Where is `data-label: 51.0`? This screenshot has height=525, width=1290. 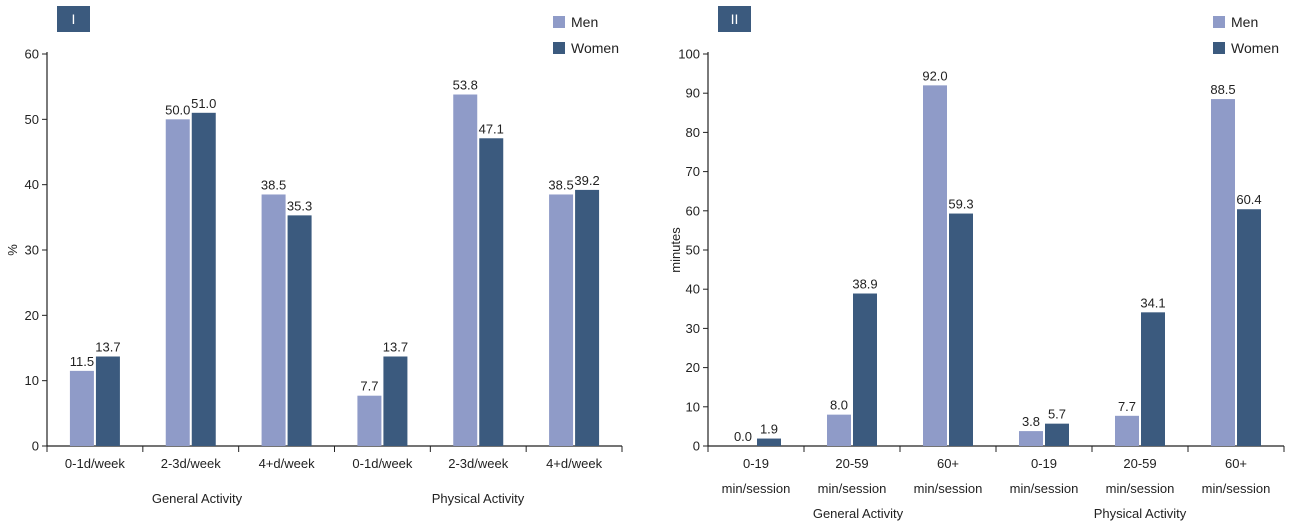 data-label: 51.0 is located at coordinates (203, 103).